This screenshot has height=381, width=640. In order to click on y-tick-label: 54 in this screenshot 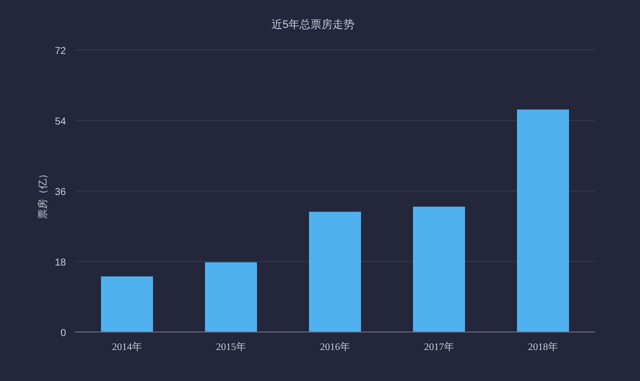, I will do `click(60, 122)`.